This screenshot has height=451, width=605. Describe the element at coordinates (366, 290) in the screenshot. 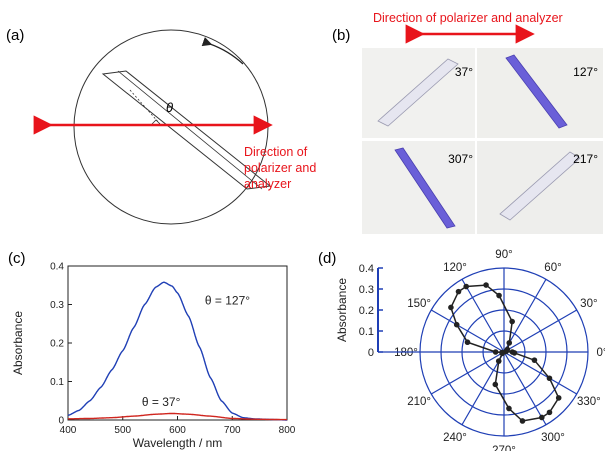

I see `radial-tick-label: 0.3` at that location.